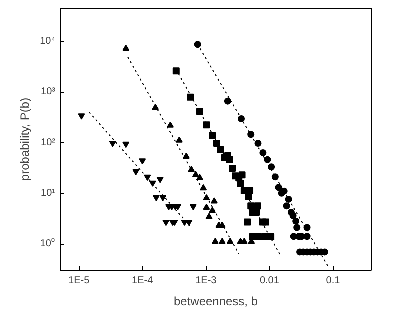 This screenshot has height=336, width=393. I want to click on x-tick-label: 0.1, so click(333, 281).